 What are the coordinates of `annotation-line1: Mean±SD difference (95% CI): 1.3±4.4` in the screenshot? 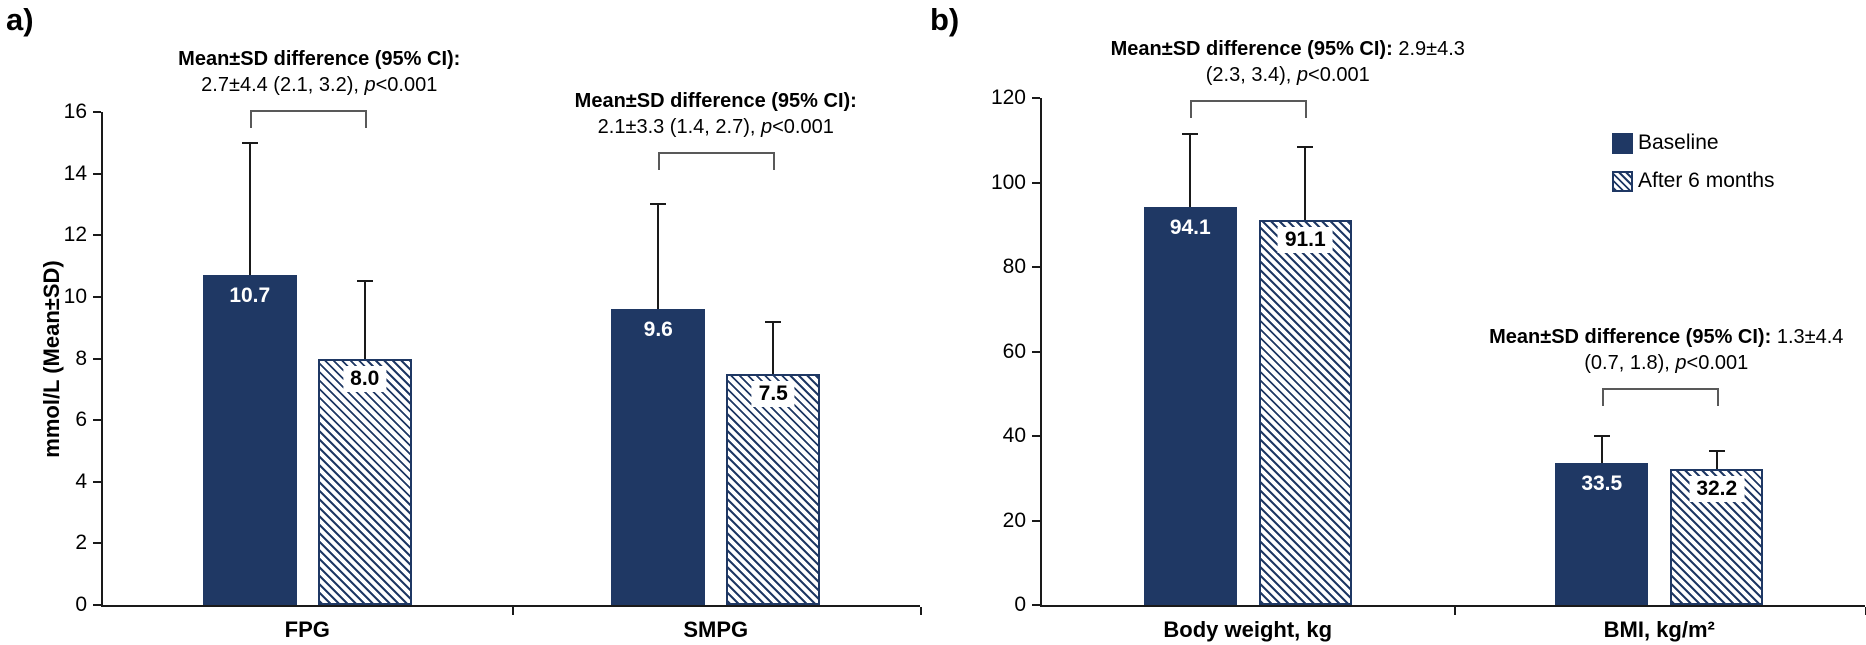 It's located at (1666, 337).